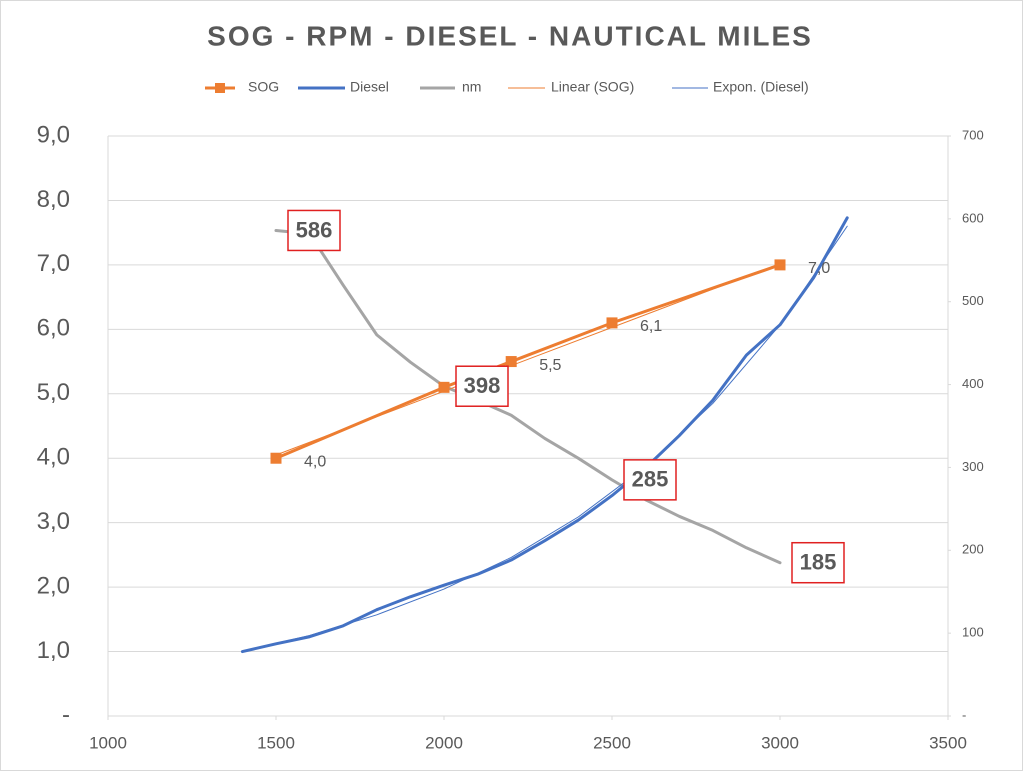 The width and height of the screenshot is (1024, 772). Describe the element at coordinates (973, 300) in the screenshot. I see `y2-tick-label: 500` at that location.